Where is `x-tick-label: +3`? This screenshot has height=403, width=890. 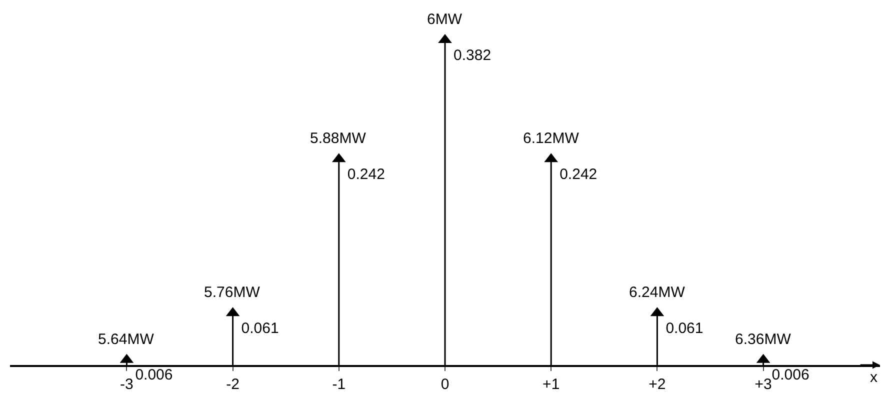
x-tick-label: +3 is located at coordinates (763, 384).